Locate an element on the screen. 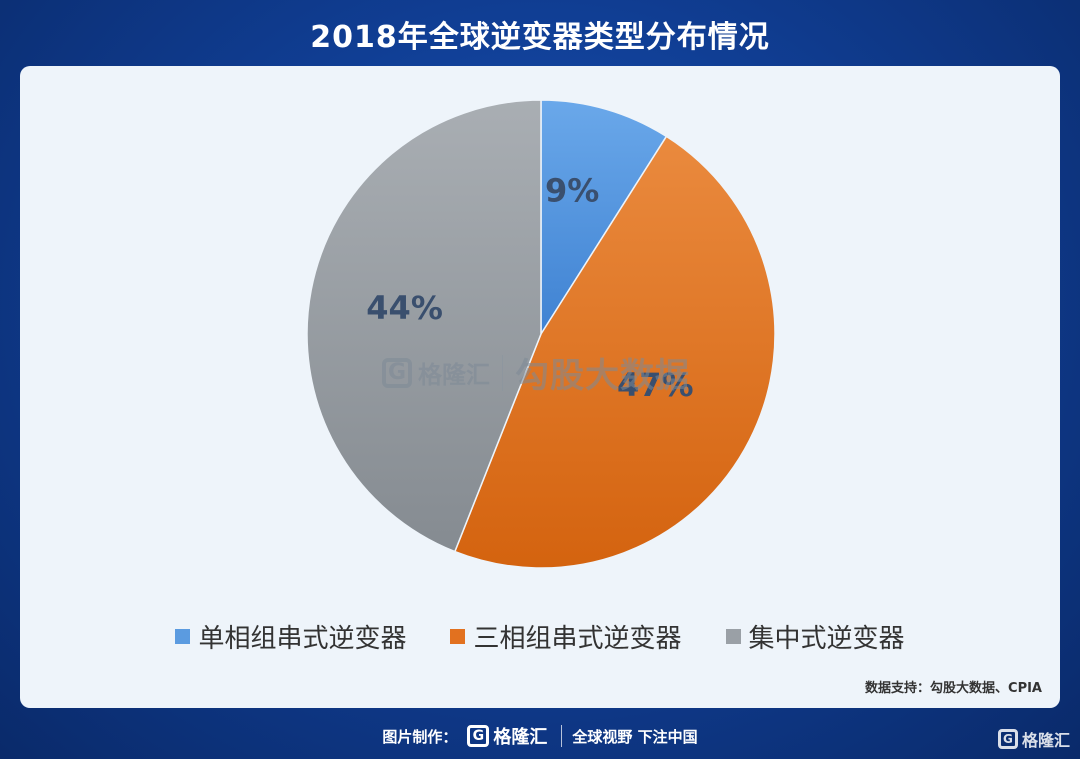 This screenshot has height=759, width=1080. footer-brand: 格隆汇 is located at coordinates (520, 737).